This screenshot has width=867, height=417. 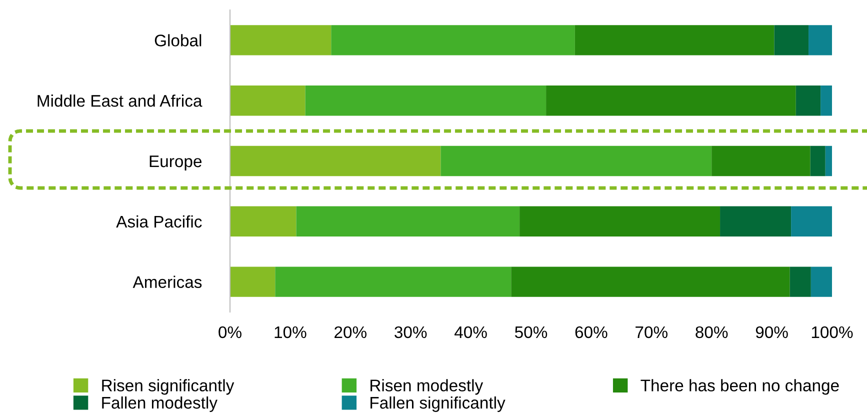 What do you see at coordinates (427, 387) in the screenshot?
I see `legend-label: Risen modestly` at bounding box center [427, 387].